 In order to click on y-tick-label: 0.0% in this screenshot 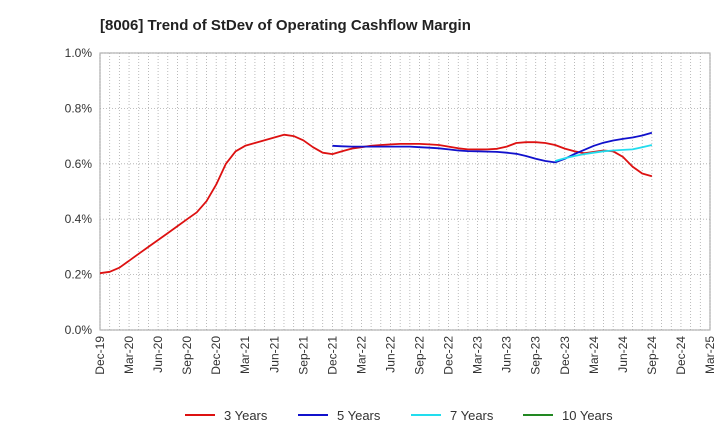, I will do `click(79, 330)`.